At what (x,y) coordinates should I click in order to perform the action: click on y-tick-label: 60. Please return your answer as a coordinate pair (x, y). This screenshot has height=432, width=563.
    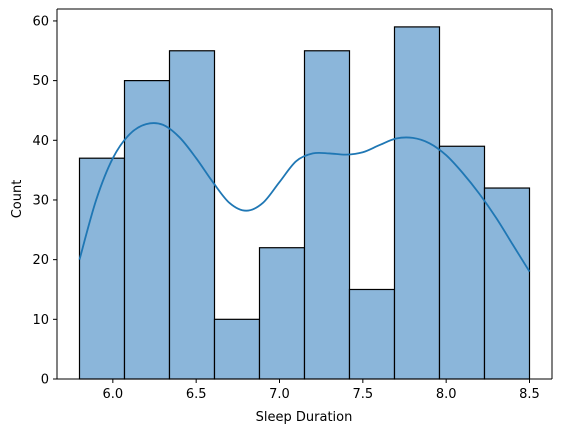
    Looking at the image, I should click on (40, 21).